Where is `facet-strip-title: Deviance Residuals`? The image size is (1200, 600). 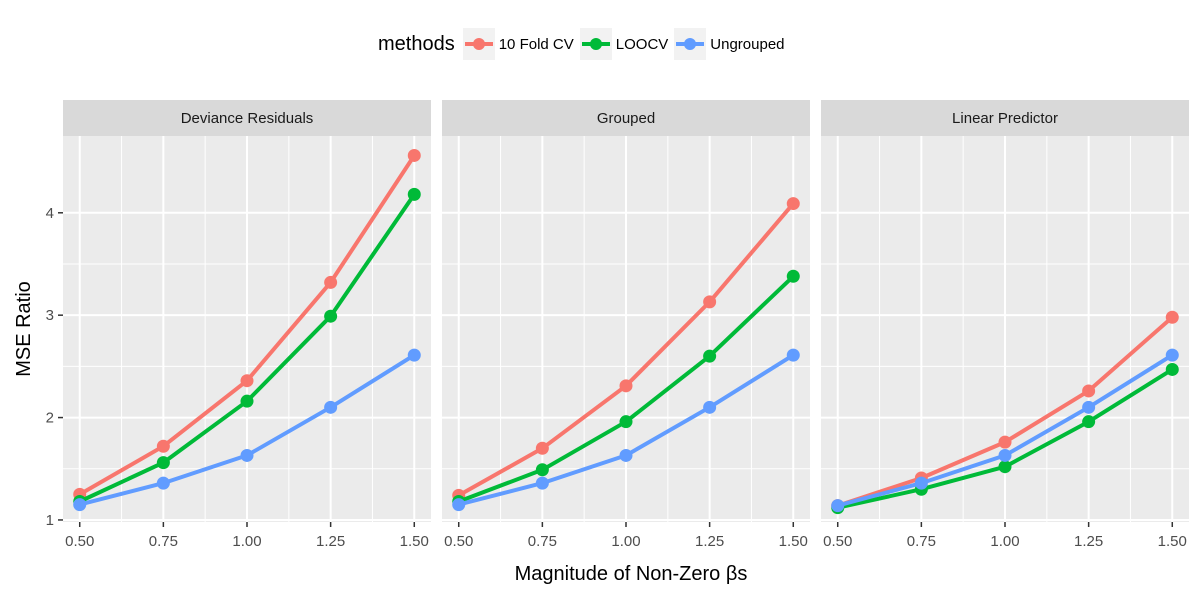 facet-strip-title: Deviance Residuals is located at coordinates (247, 118).